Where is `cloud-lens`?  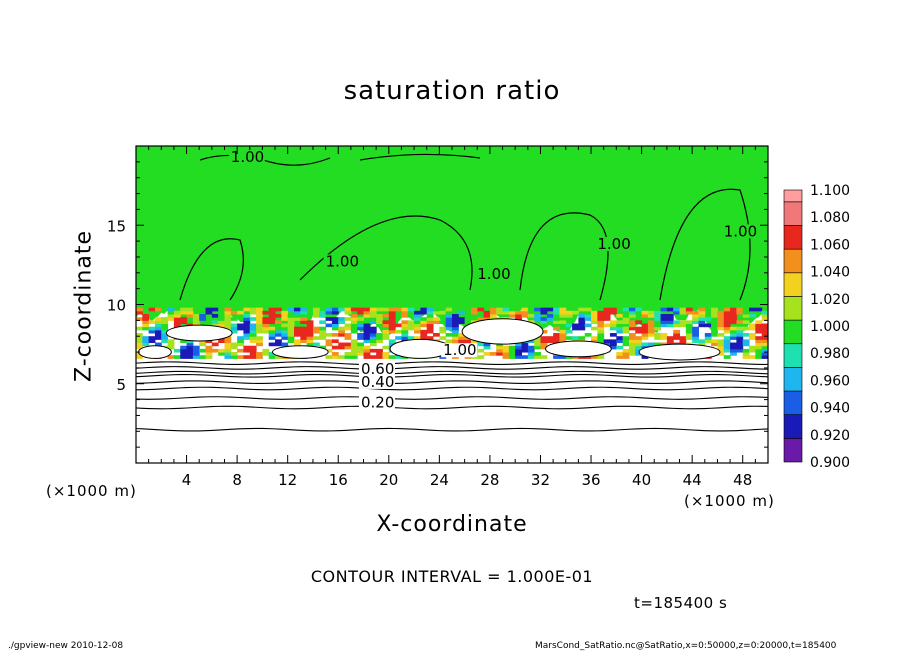
cloud-lens is located at coordinates (578, 349).